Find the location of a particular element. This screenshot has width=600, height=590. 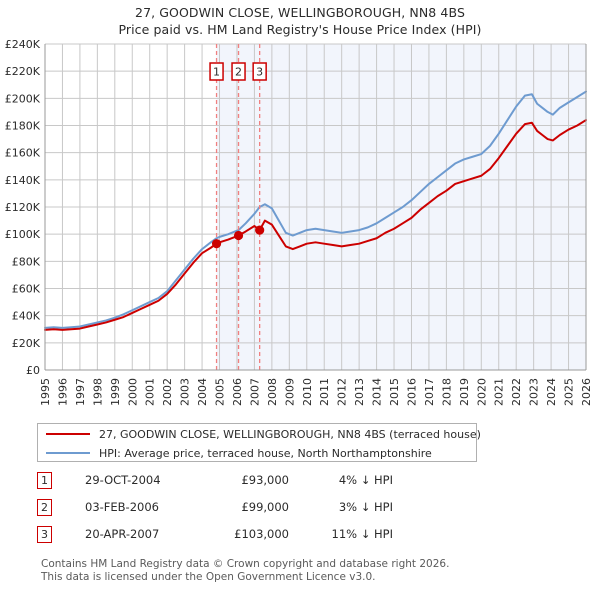

x-axis-tick-label: 2020 is located at coordinates (481, 392).